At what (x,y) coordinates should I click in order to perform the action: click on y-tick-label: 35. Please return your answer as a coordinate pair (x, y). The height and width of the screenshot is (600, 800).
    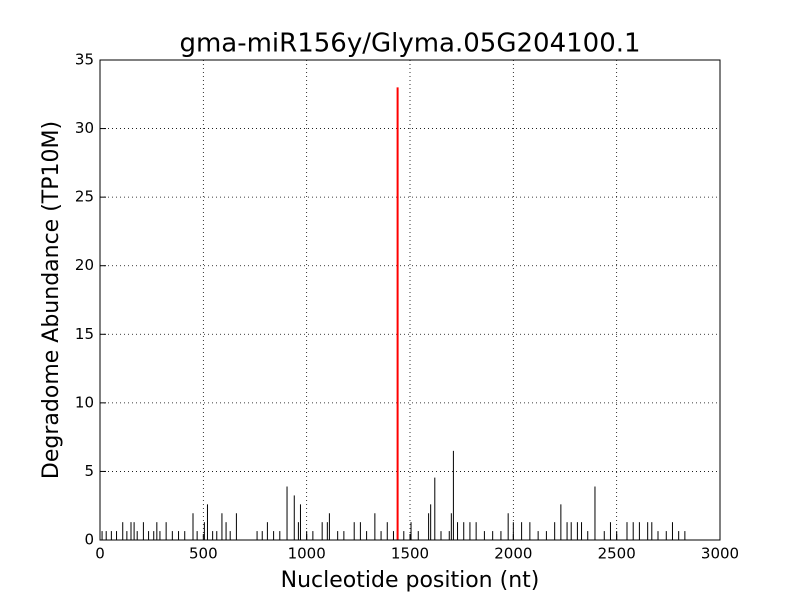
    Looking at the image, I should click on (84, 60).